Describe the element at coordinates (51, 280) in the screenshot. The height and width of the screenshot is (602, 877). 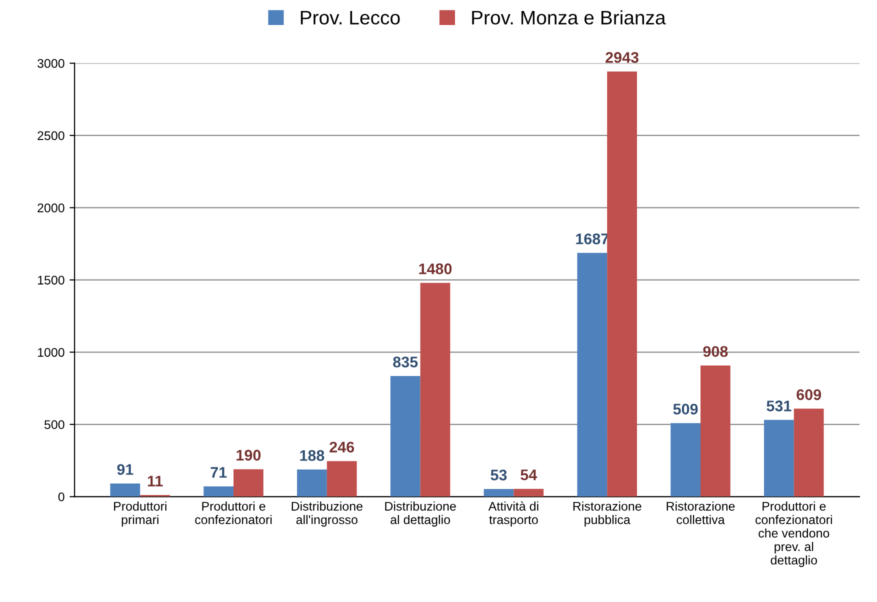
I see `y-tick-label: 1500` at that location.